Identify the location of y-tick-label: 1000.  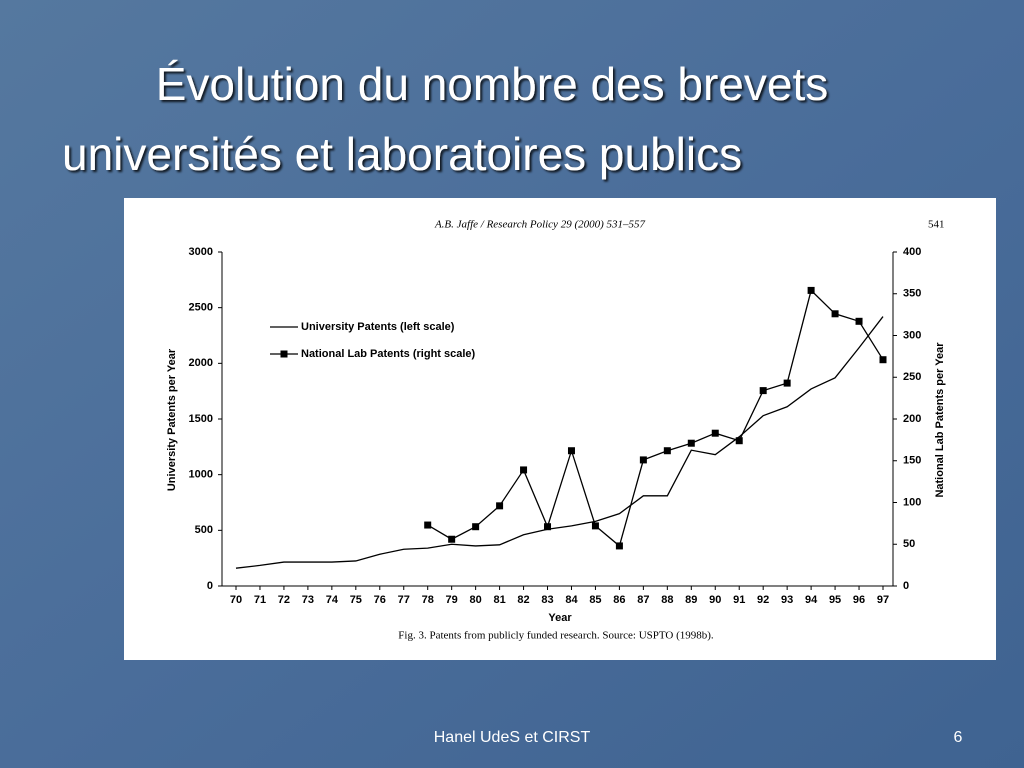
(201, 475).